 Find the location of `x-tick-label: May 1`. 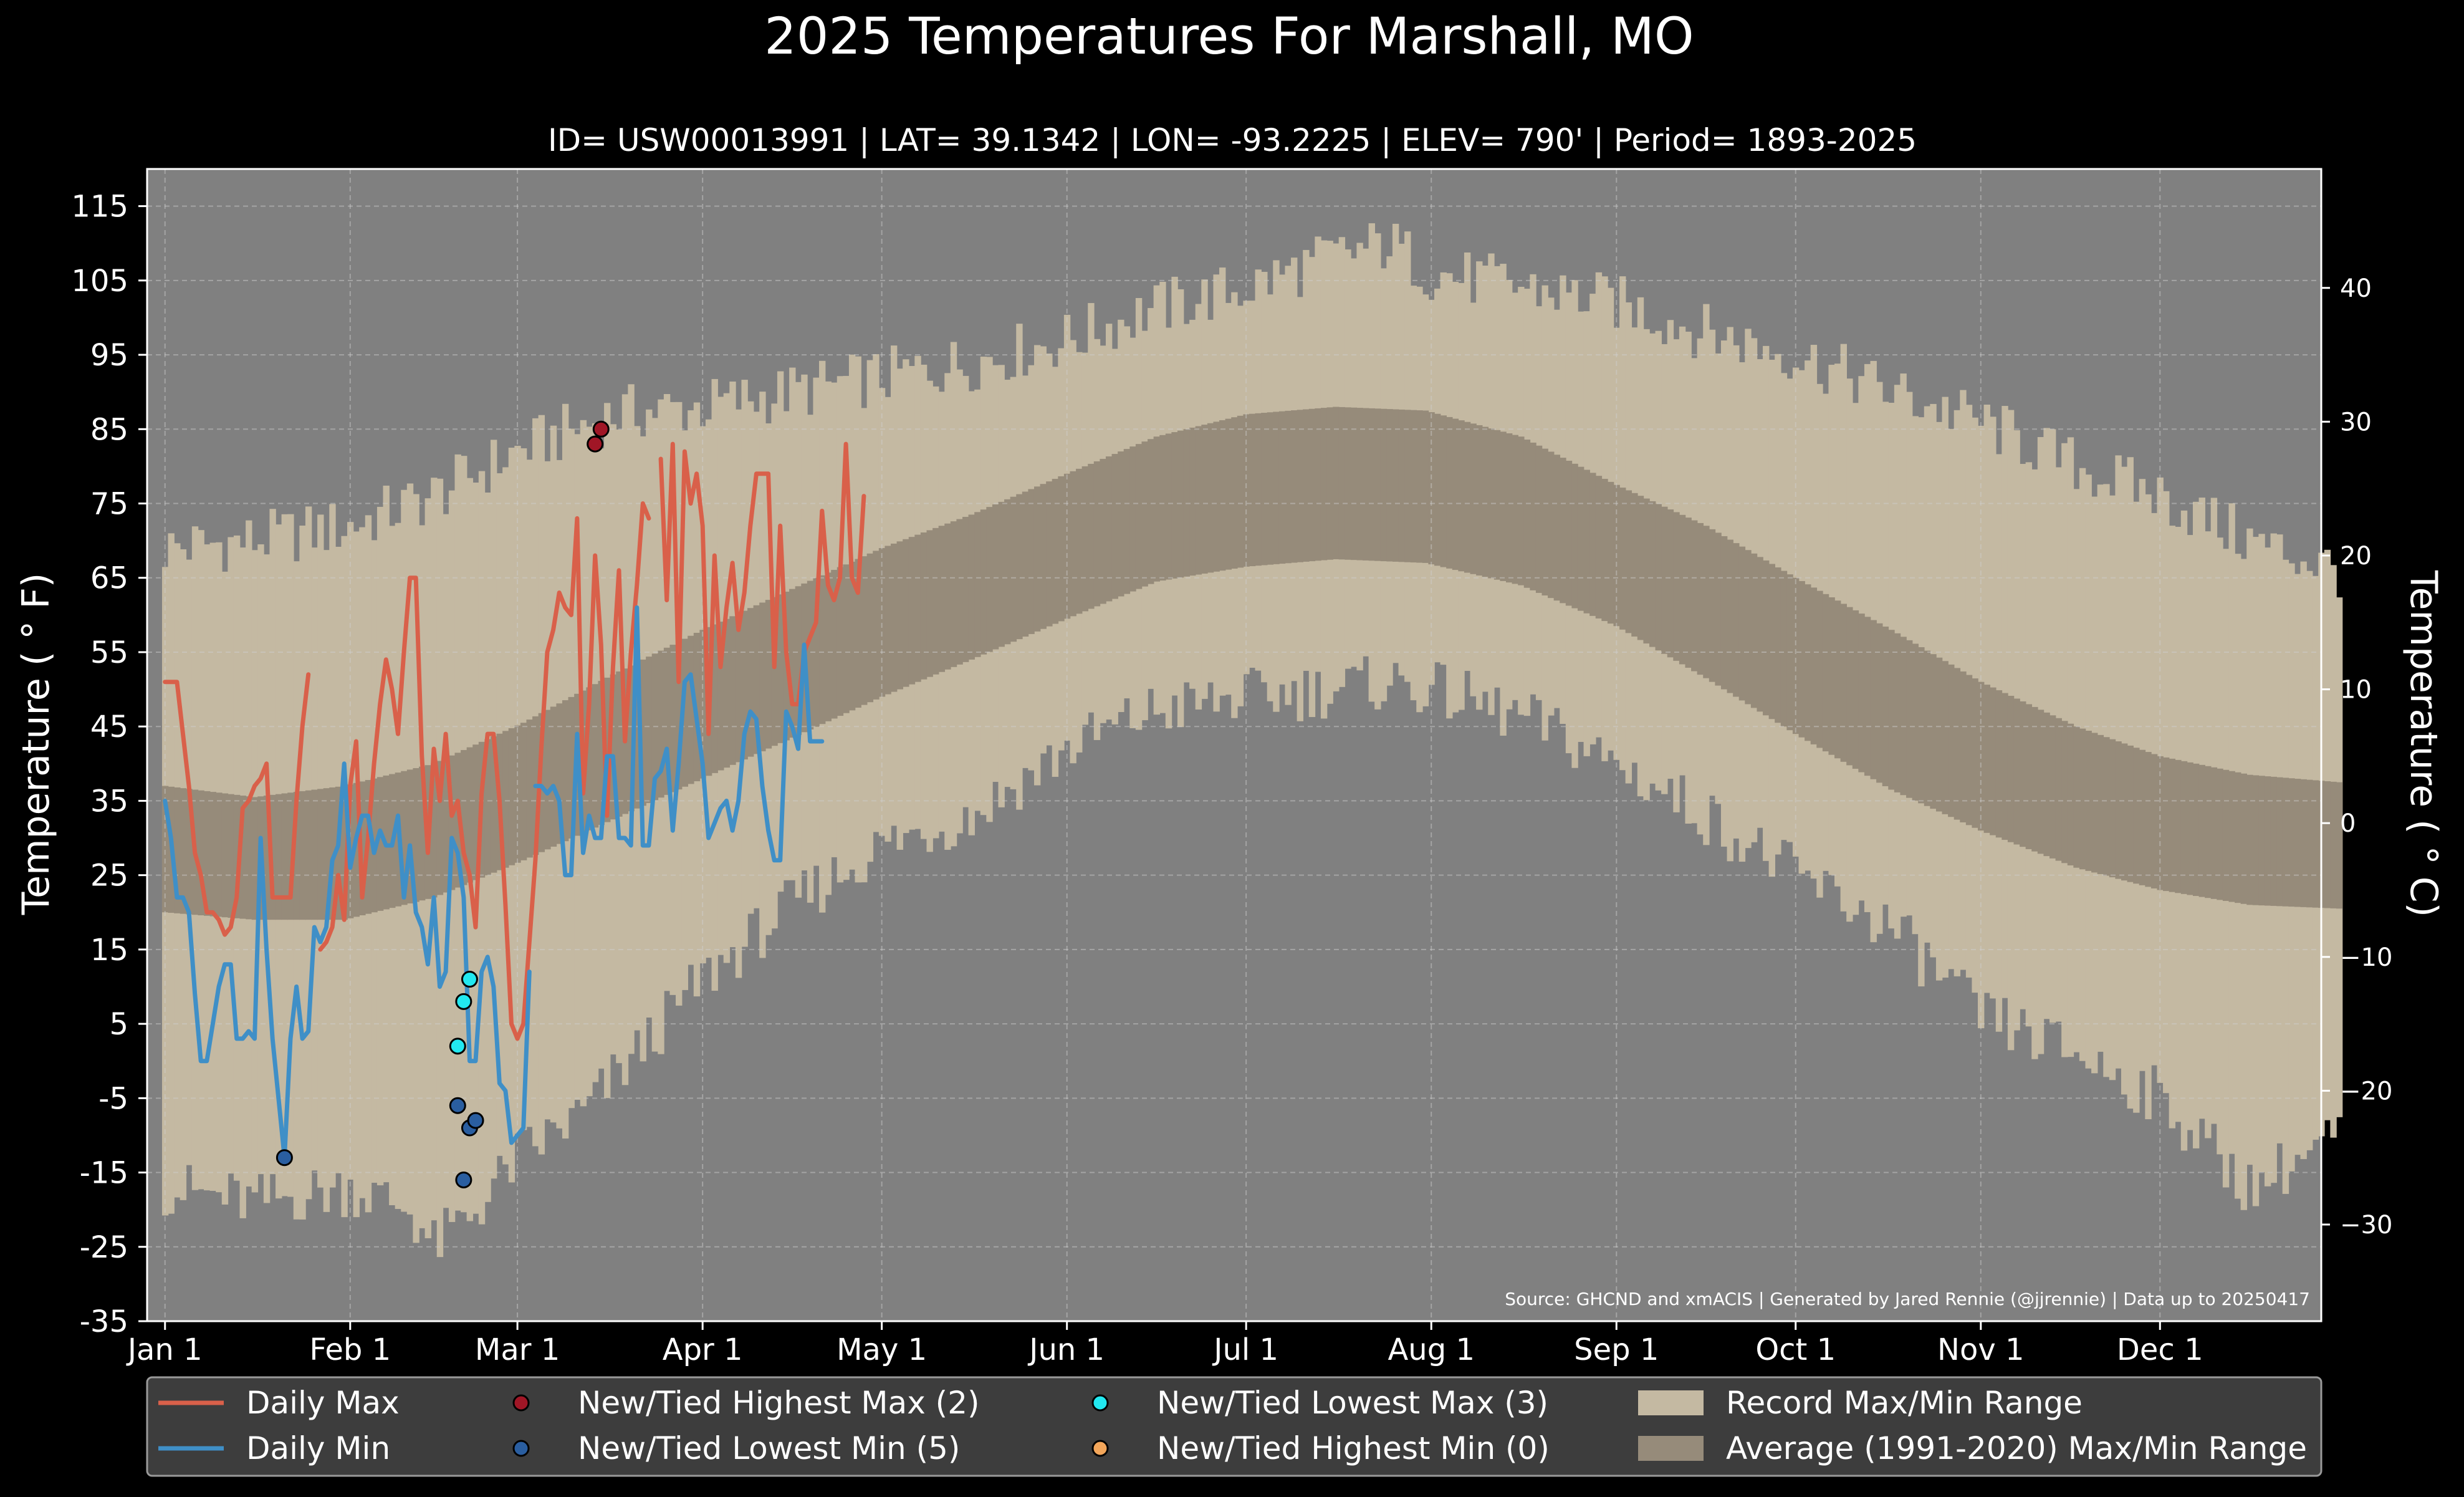

x-tick-label: May 1 is located at coordinates (882, 1349).